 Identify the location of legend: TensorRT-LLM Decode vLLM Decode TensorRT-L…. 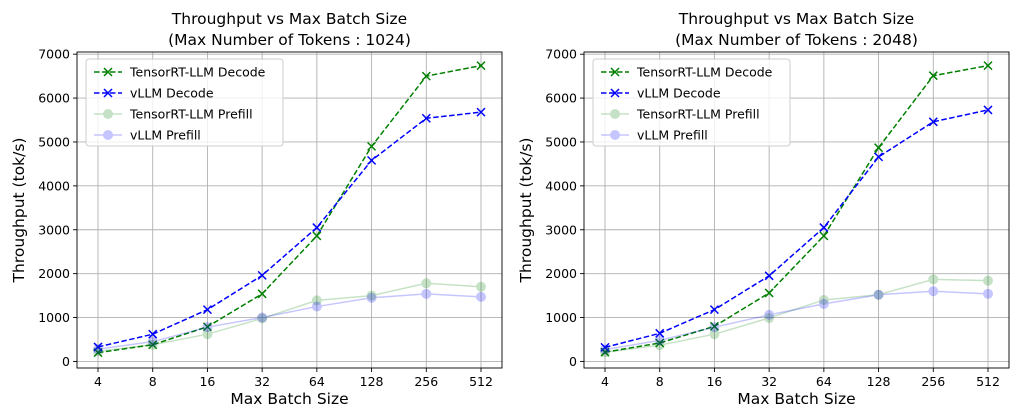
(184, 102).